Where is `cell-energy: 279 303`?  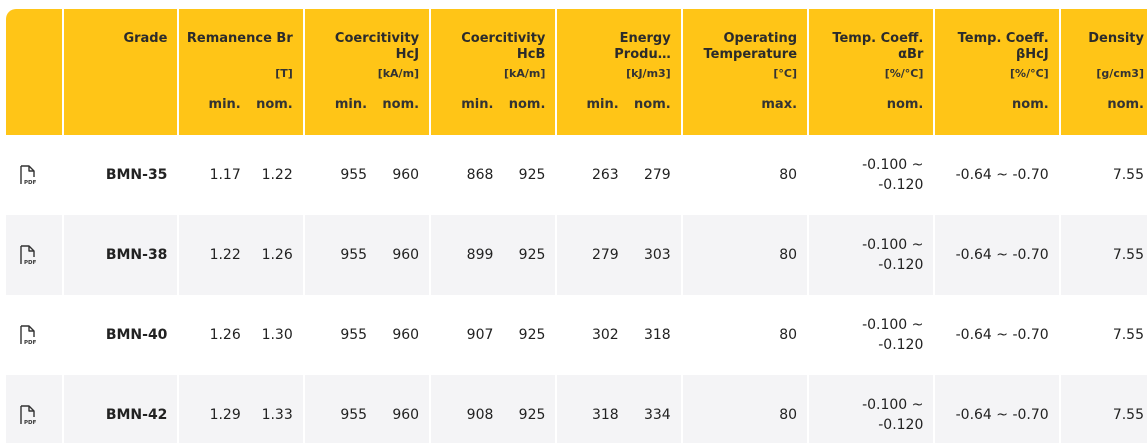 cell-energy: 279 303 is located at coordinates (619, 255).